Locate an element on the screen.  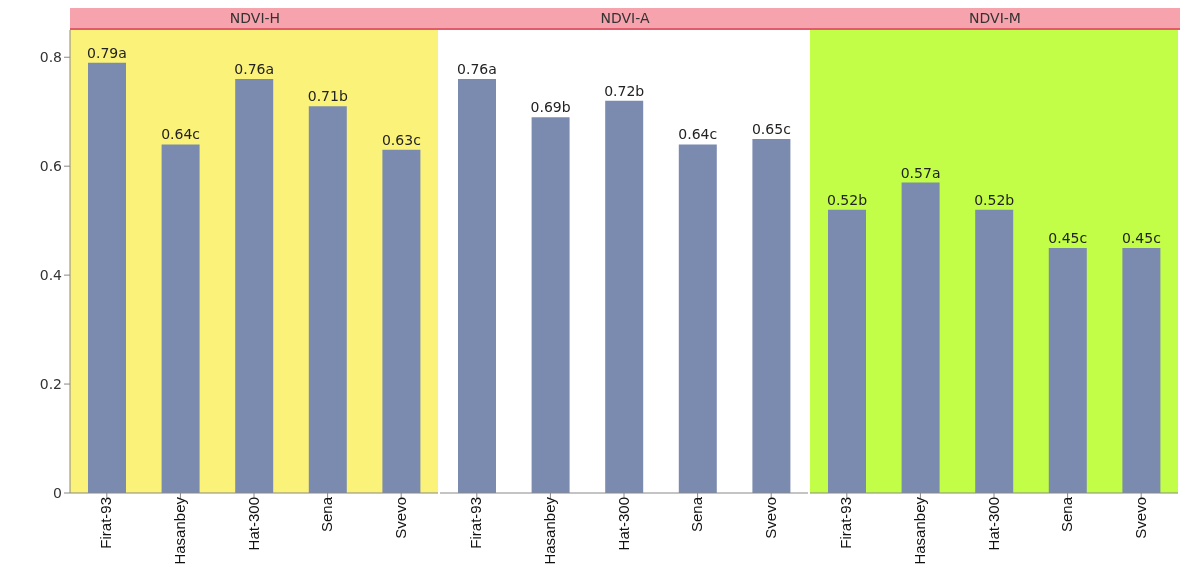
y-tick-label: 0 is located at coordinates (57, 492).